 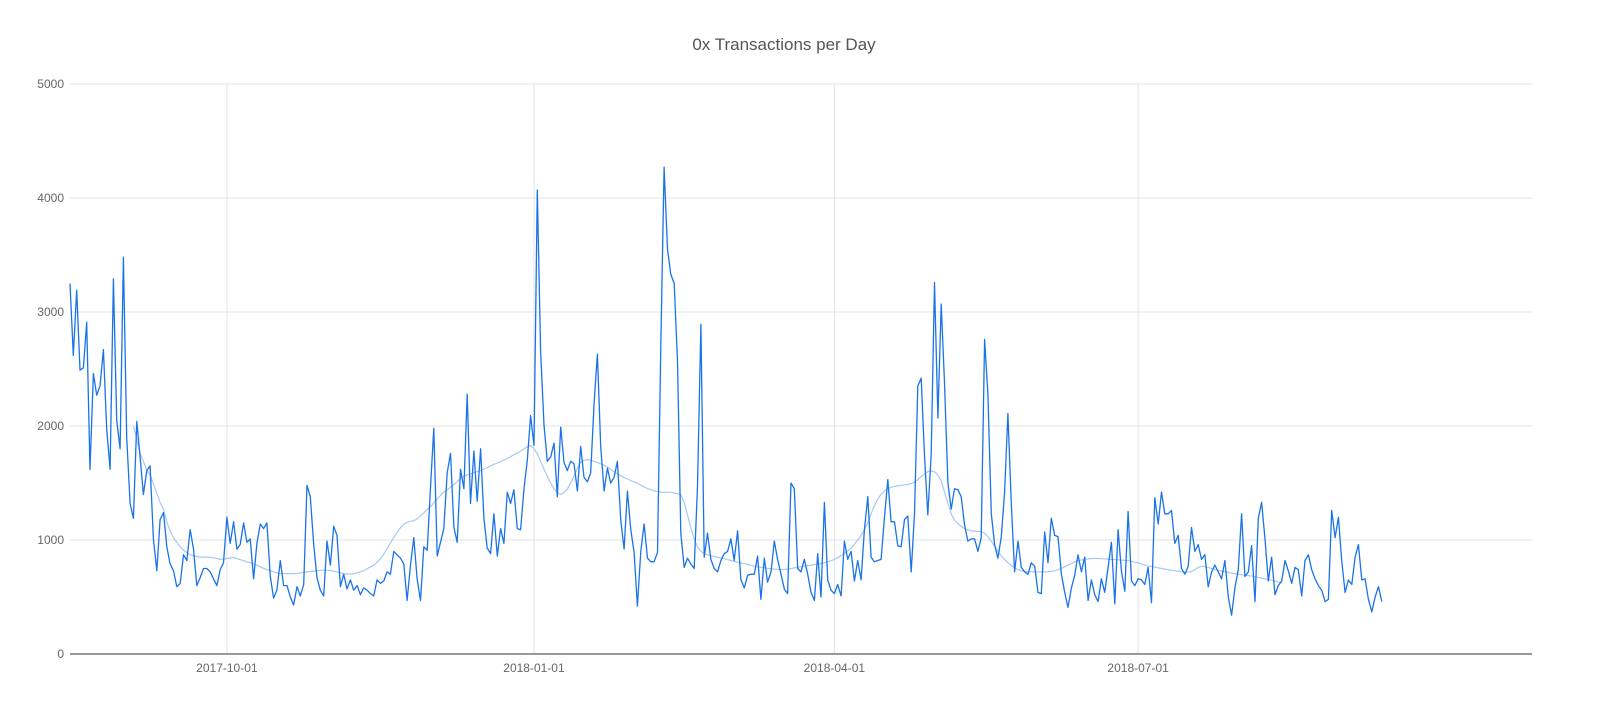 I want to click on x-tick-label: 2018-04-01, so click(x=835, y=668).